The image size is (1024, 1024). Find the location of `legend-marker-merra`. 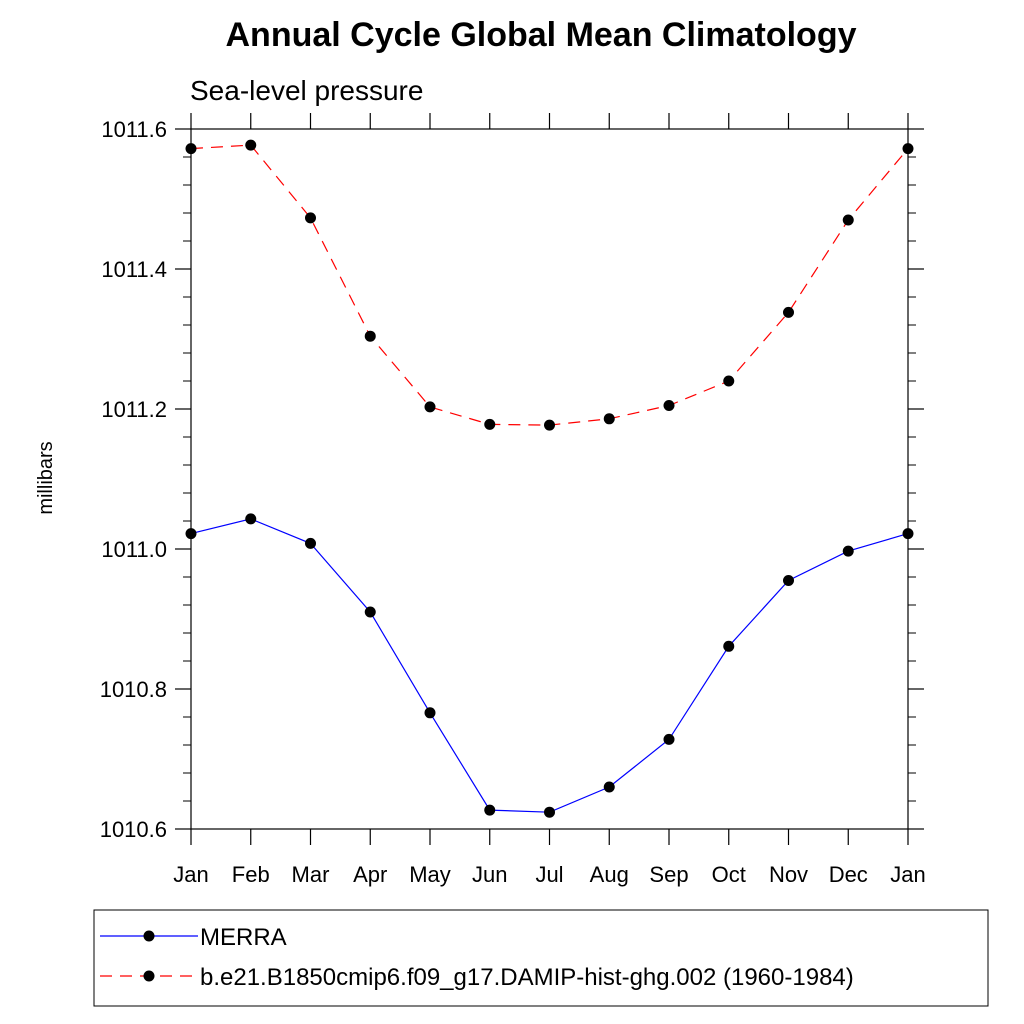

legend-marker-merra is located at coordinates (149, 936).